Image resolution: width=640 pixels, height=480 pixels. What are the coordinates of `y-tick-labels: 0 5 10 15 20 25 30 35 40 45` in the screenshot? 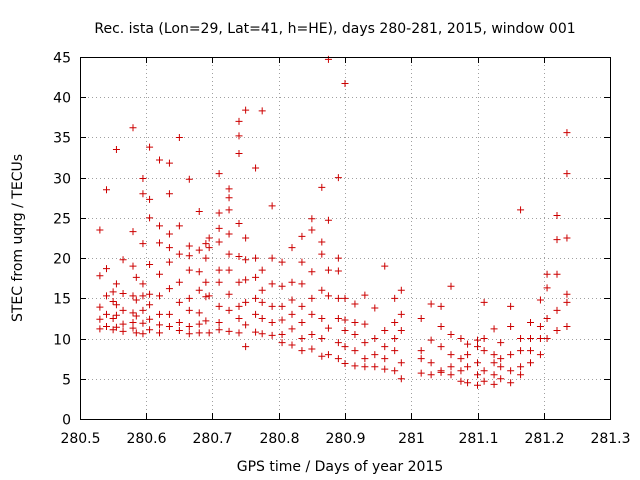 It's located at (62, 240).